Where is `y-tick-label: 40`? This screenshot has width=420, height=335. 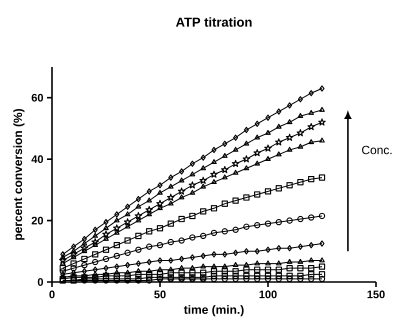 y-tick-label: 40 is located at coordinates (37, 159).